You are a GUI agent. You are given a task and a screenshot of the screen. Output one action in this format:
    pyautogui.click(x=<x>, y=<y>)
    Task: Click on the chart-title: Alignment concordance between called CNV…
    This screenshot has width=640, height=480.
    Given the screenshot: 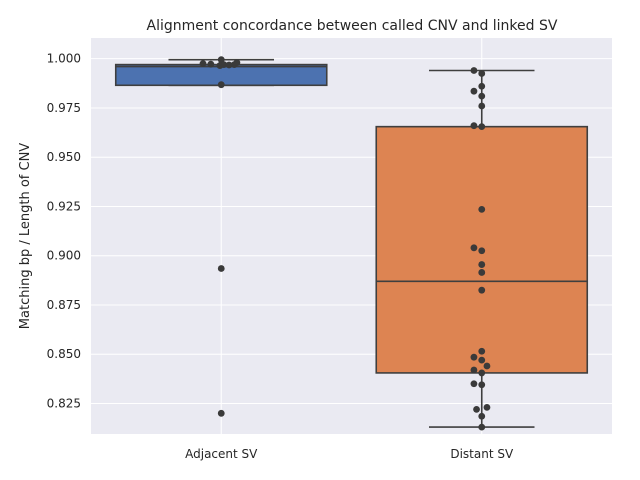 What is the action you would take?
    pyautogui.click(x=352, y=26)
    